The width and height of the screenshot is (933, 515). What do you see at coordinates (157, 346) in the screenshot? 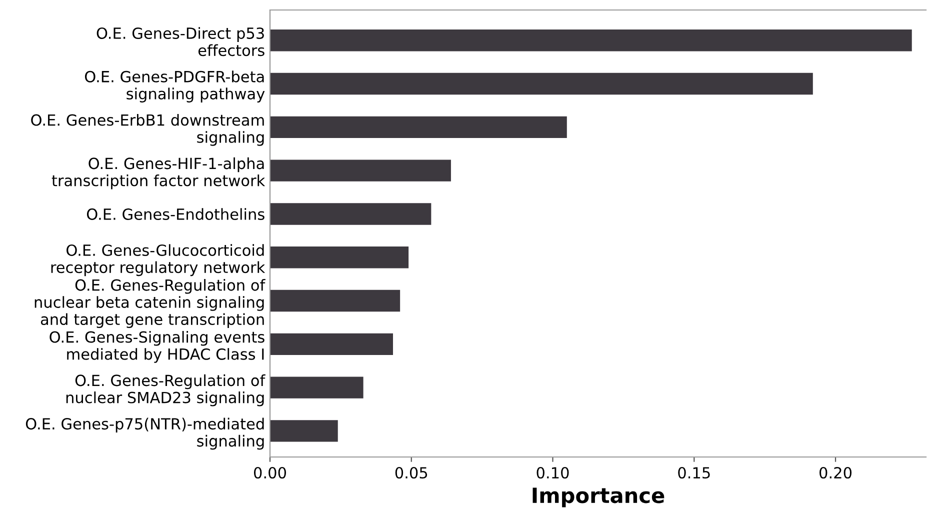
I see `y-tick-label: O.E. Genes-Signaling events mediated by HDAC Class I` at bounding box center [157, 346].